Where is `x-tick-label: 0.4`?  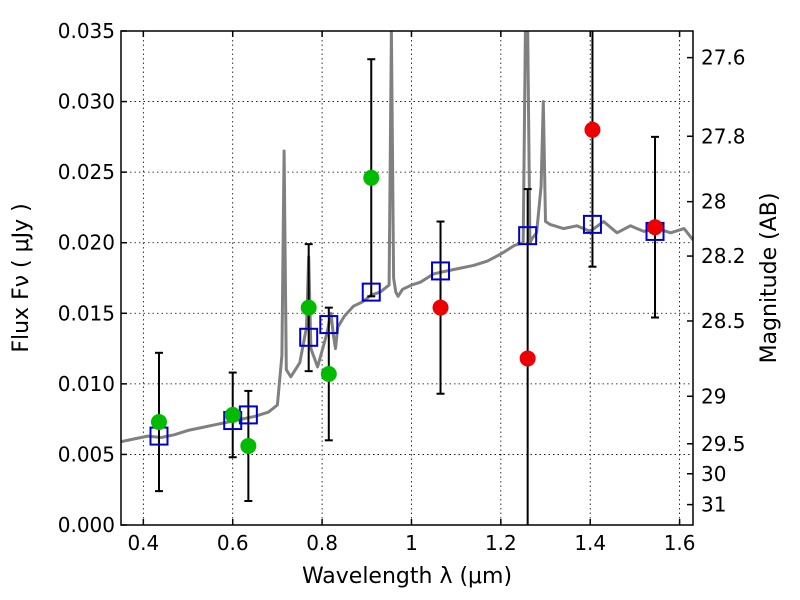 x-tick-label: 0.4 is located at coordinates (143, 543).